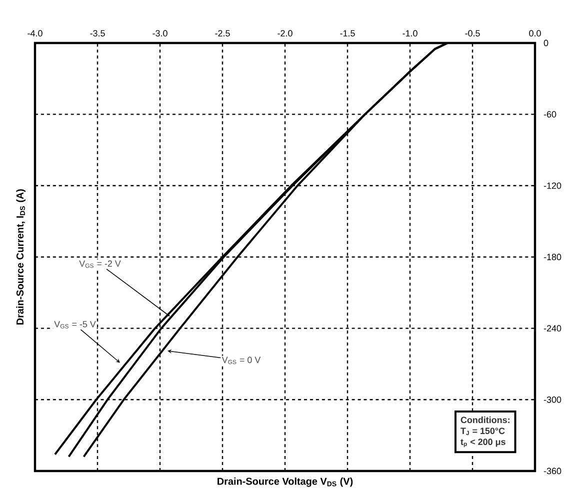  Describe the element at coordinates (410, 33) in the screenshot. I see `x-tick-label: -1.0` at that location.